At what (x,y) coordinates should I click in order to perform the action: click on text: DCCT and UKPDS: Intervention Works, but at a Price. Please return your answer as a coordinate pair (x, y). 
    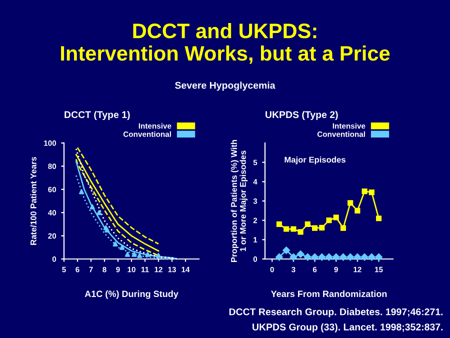
    Looking at the image, I should click on (225, 43).